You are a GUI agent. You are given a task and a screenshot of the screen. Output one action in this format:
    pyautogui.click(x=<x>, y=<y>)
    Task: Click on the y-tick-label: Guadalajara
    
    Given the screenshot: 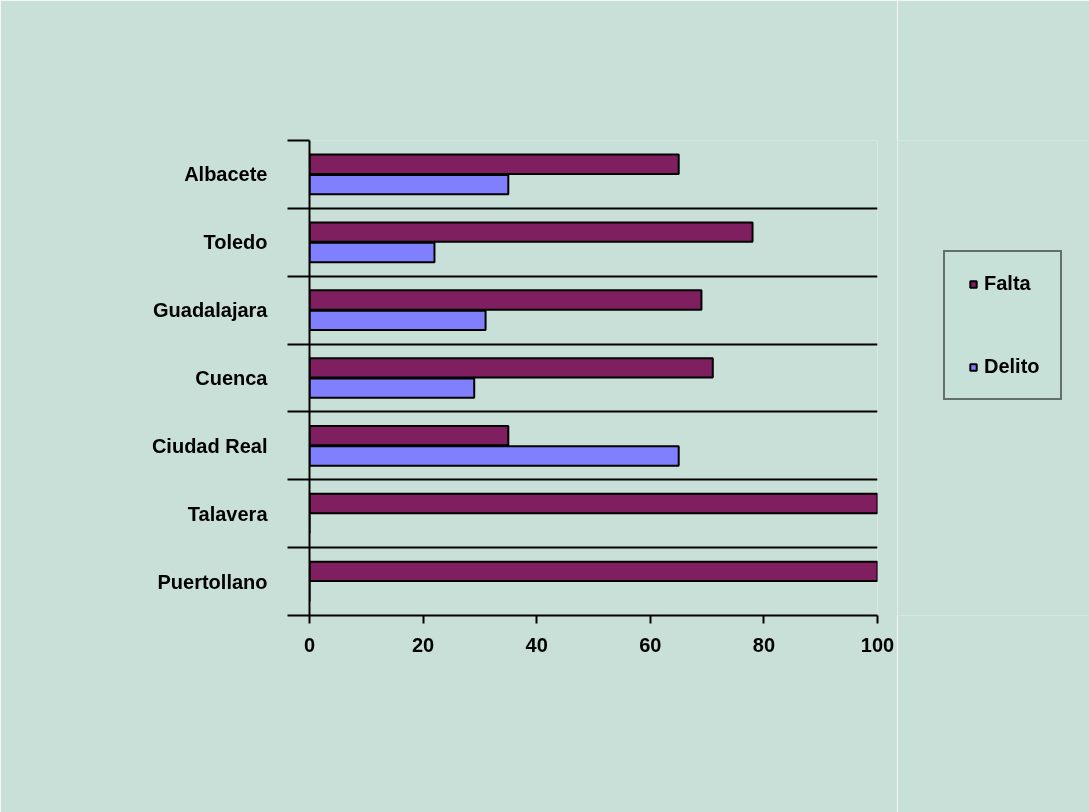 What is the action you would take?
    pyautogui.click(x=211, y=310)
    